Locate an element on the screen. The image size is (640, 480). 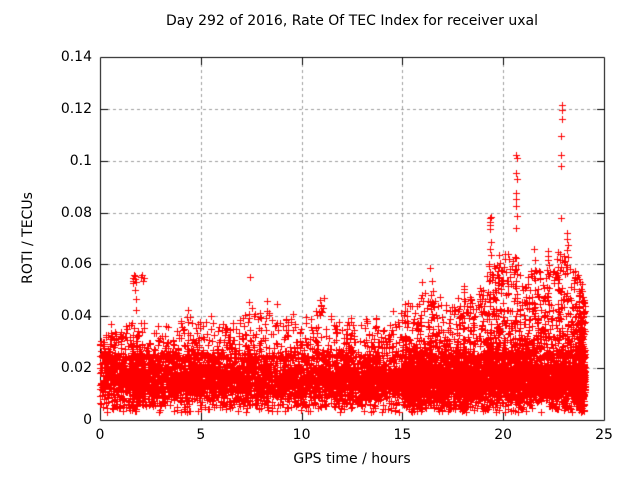
y-tick-label: 0.06 is located at coordinates (76, 264).